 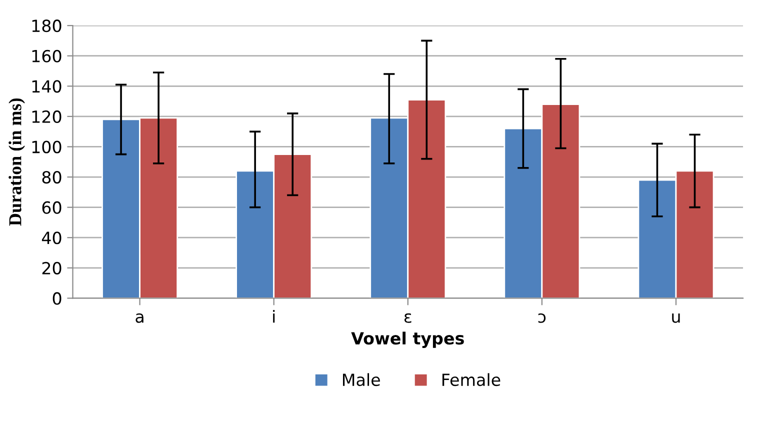 I want to click on x-tick-label: i, so click(x=274, y=316).